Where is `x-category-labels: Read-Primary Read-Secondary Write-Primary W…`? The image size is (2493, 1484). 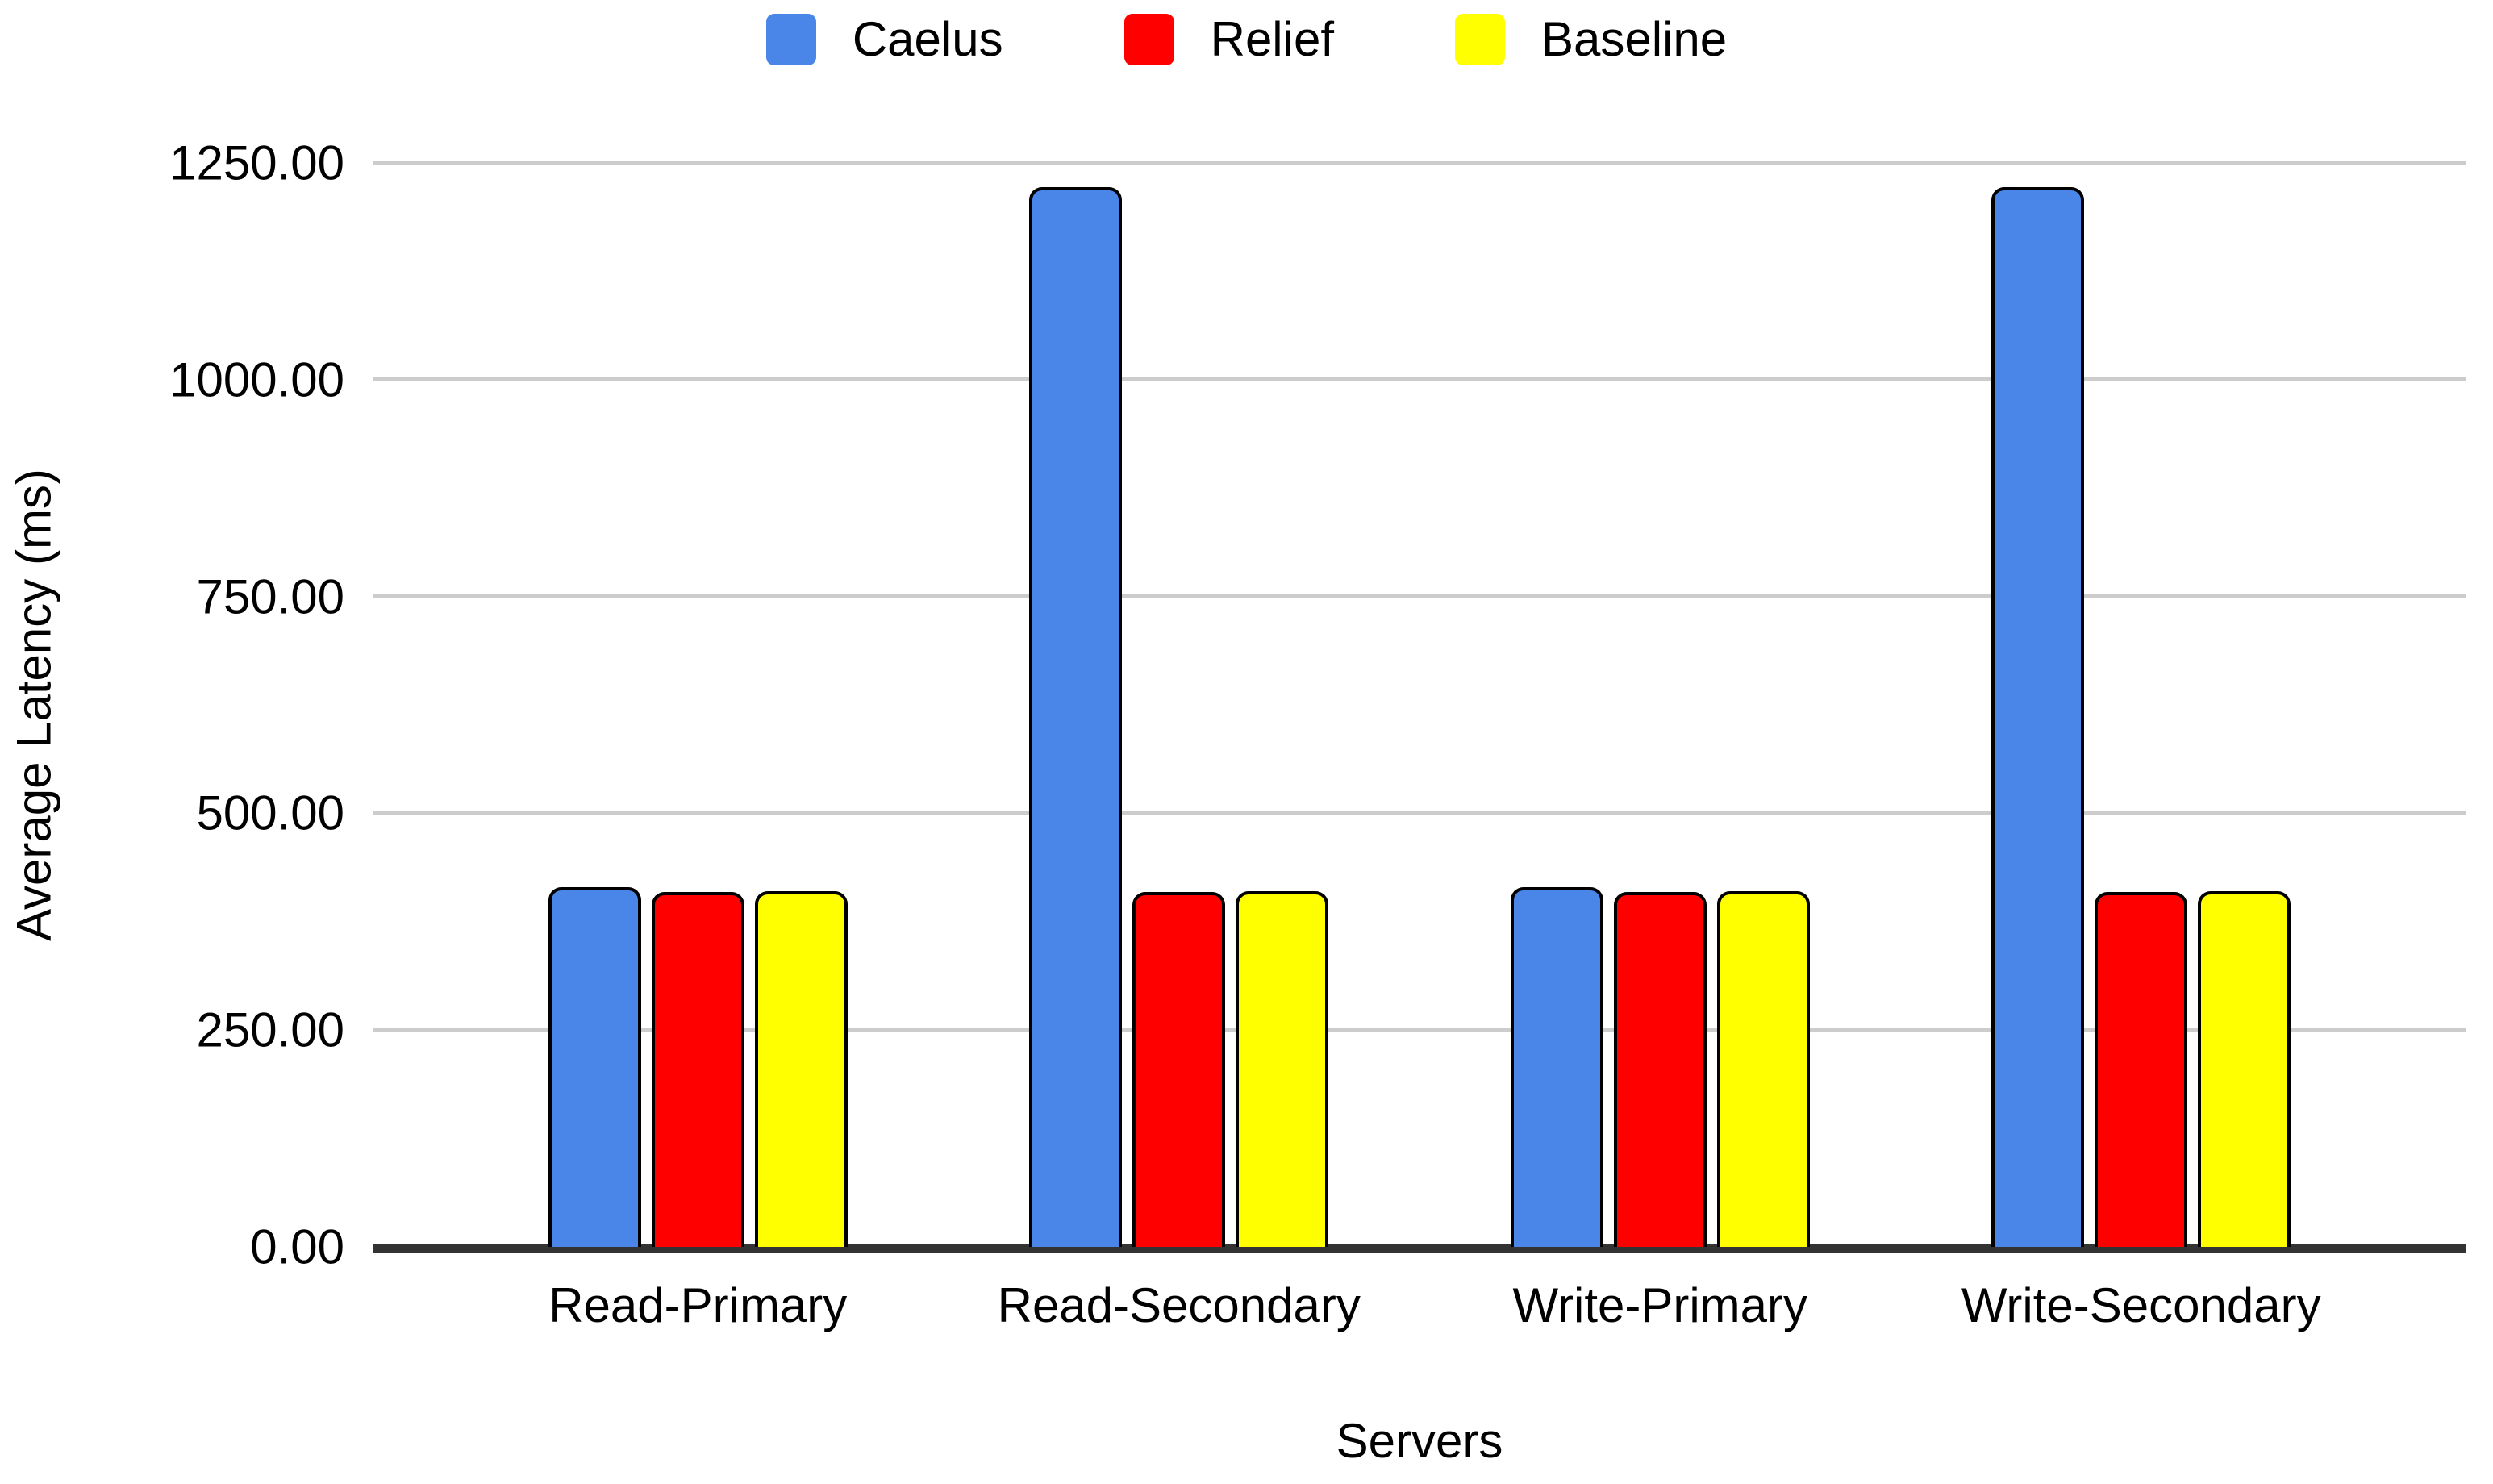
x-category-labels: Read-Primary Read-Secondary Write-Primary W… is located at coordinates (1420, 1305).